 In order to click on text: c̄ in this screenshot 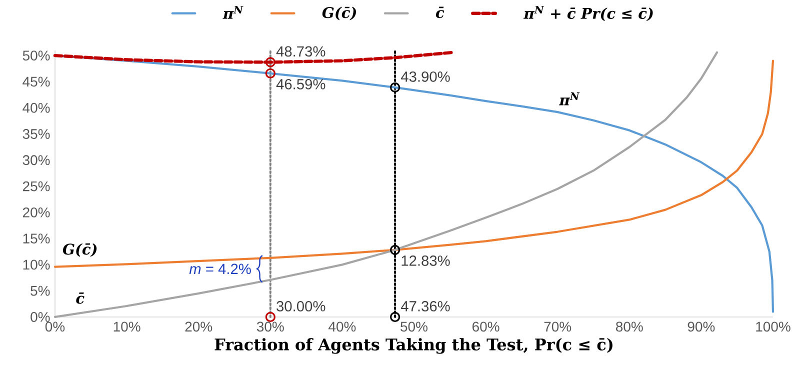, I will do `click(80, 298)`.